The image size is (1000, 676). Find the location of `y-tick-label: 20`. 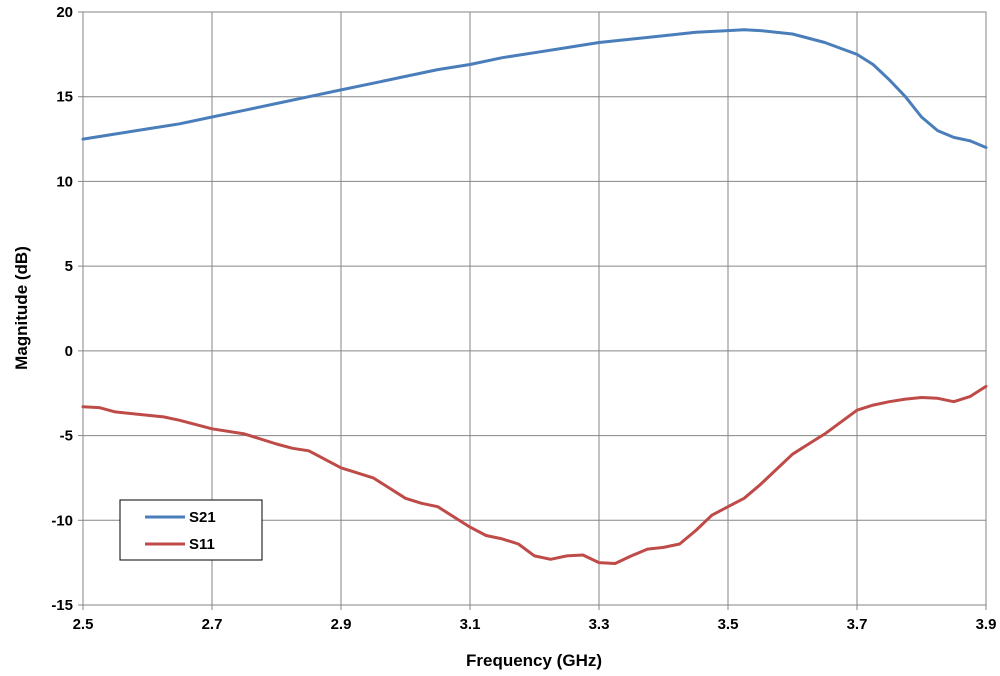

y-tick-label: 20 is located at coordinates (64, 12).